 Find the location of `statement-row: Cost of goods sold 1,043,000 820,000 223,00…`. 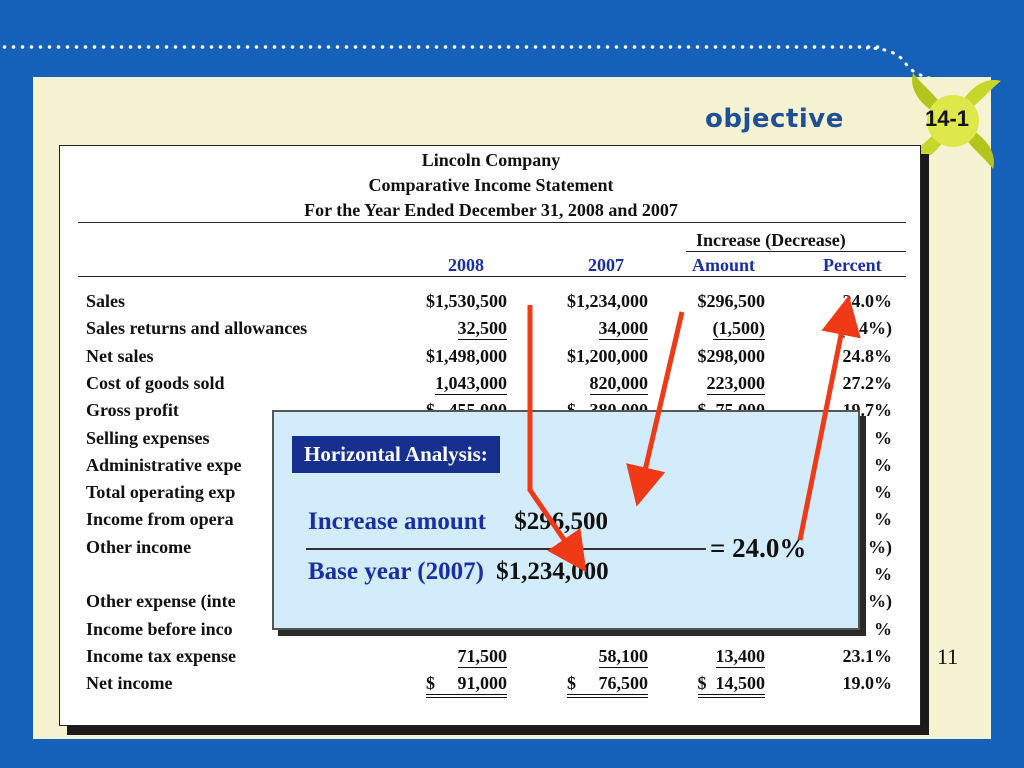

statement-row: Cost of goods sold 1,043,000 820,000 223,00… is located at coordinates (491, 386).